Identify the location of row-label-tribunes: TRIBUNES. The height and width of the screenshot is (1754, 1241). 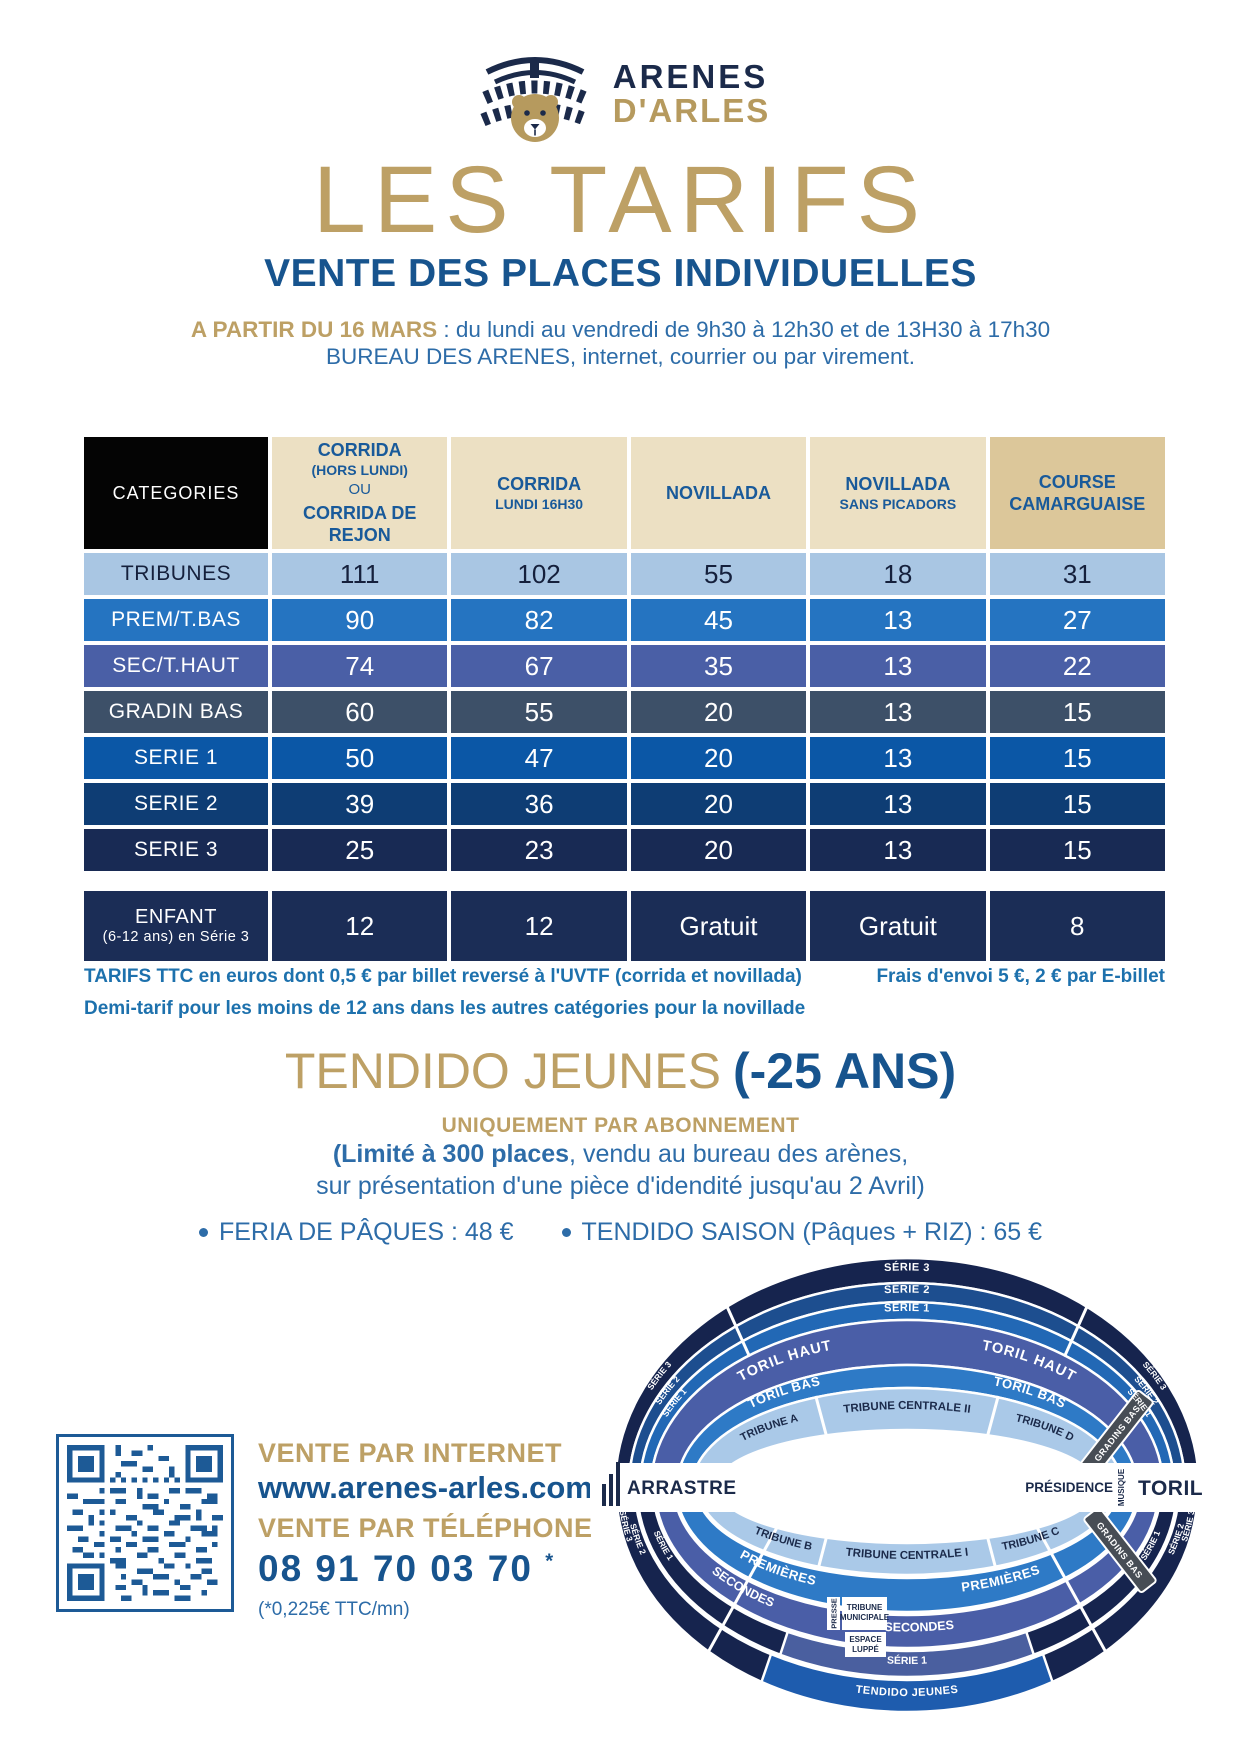
(176, 574).